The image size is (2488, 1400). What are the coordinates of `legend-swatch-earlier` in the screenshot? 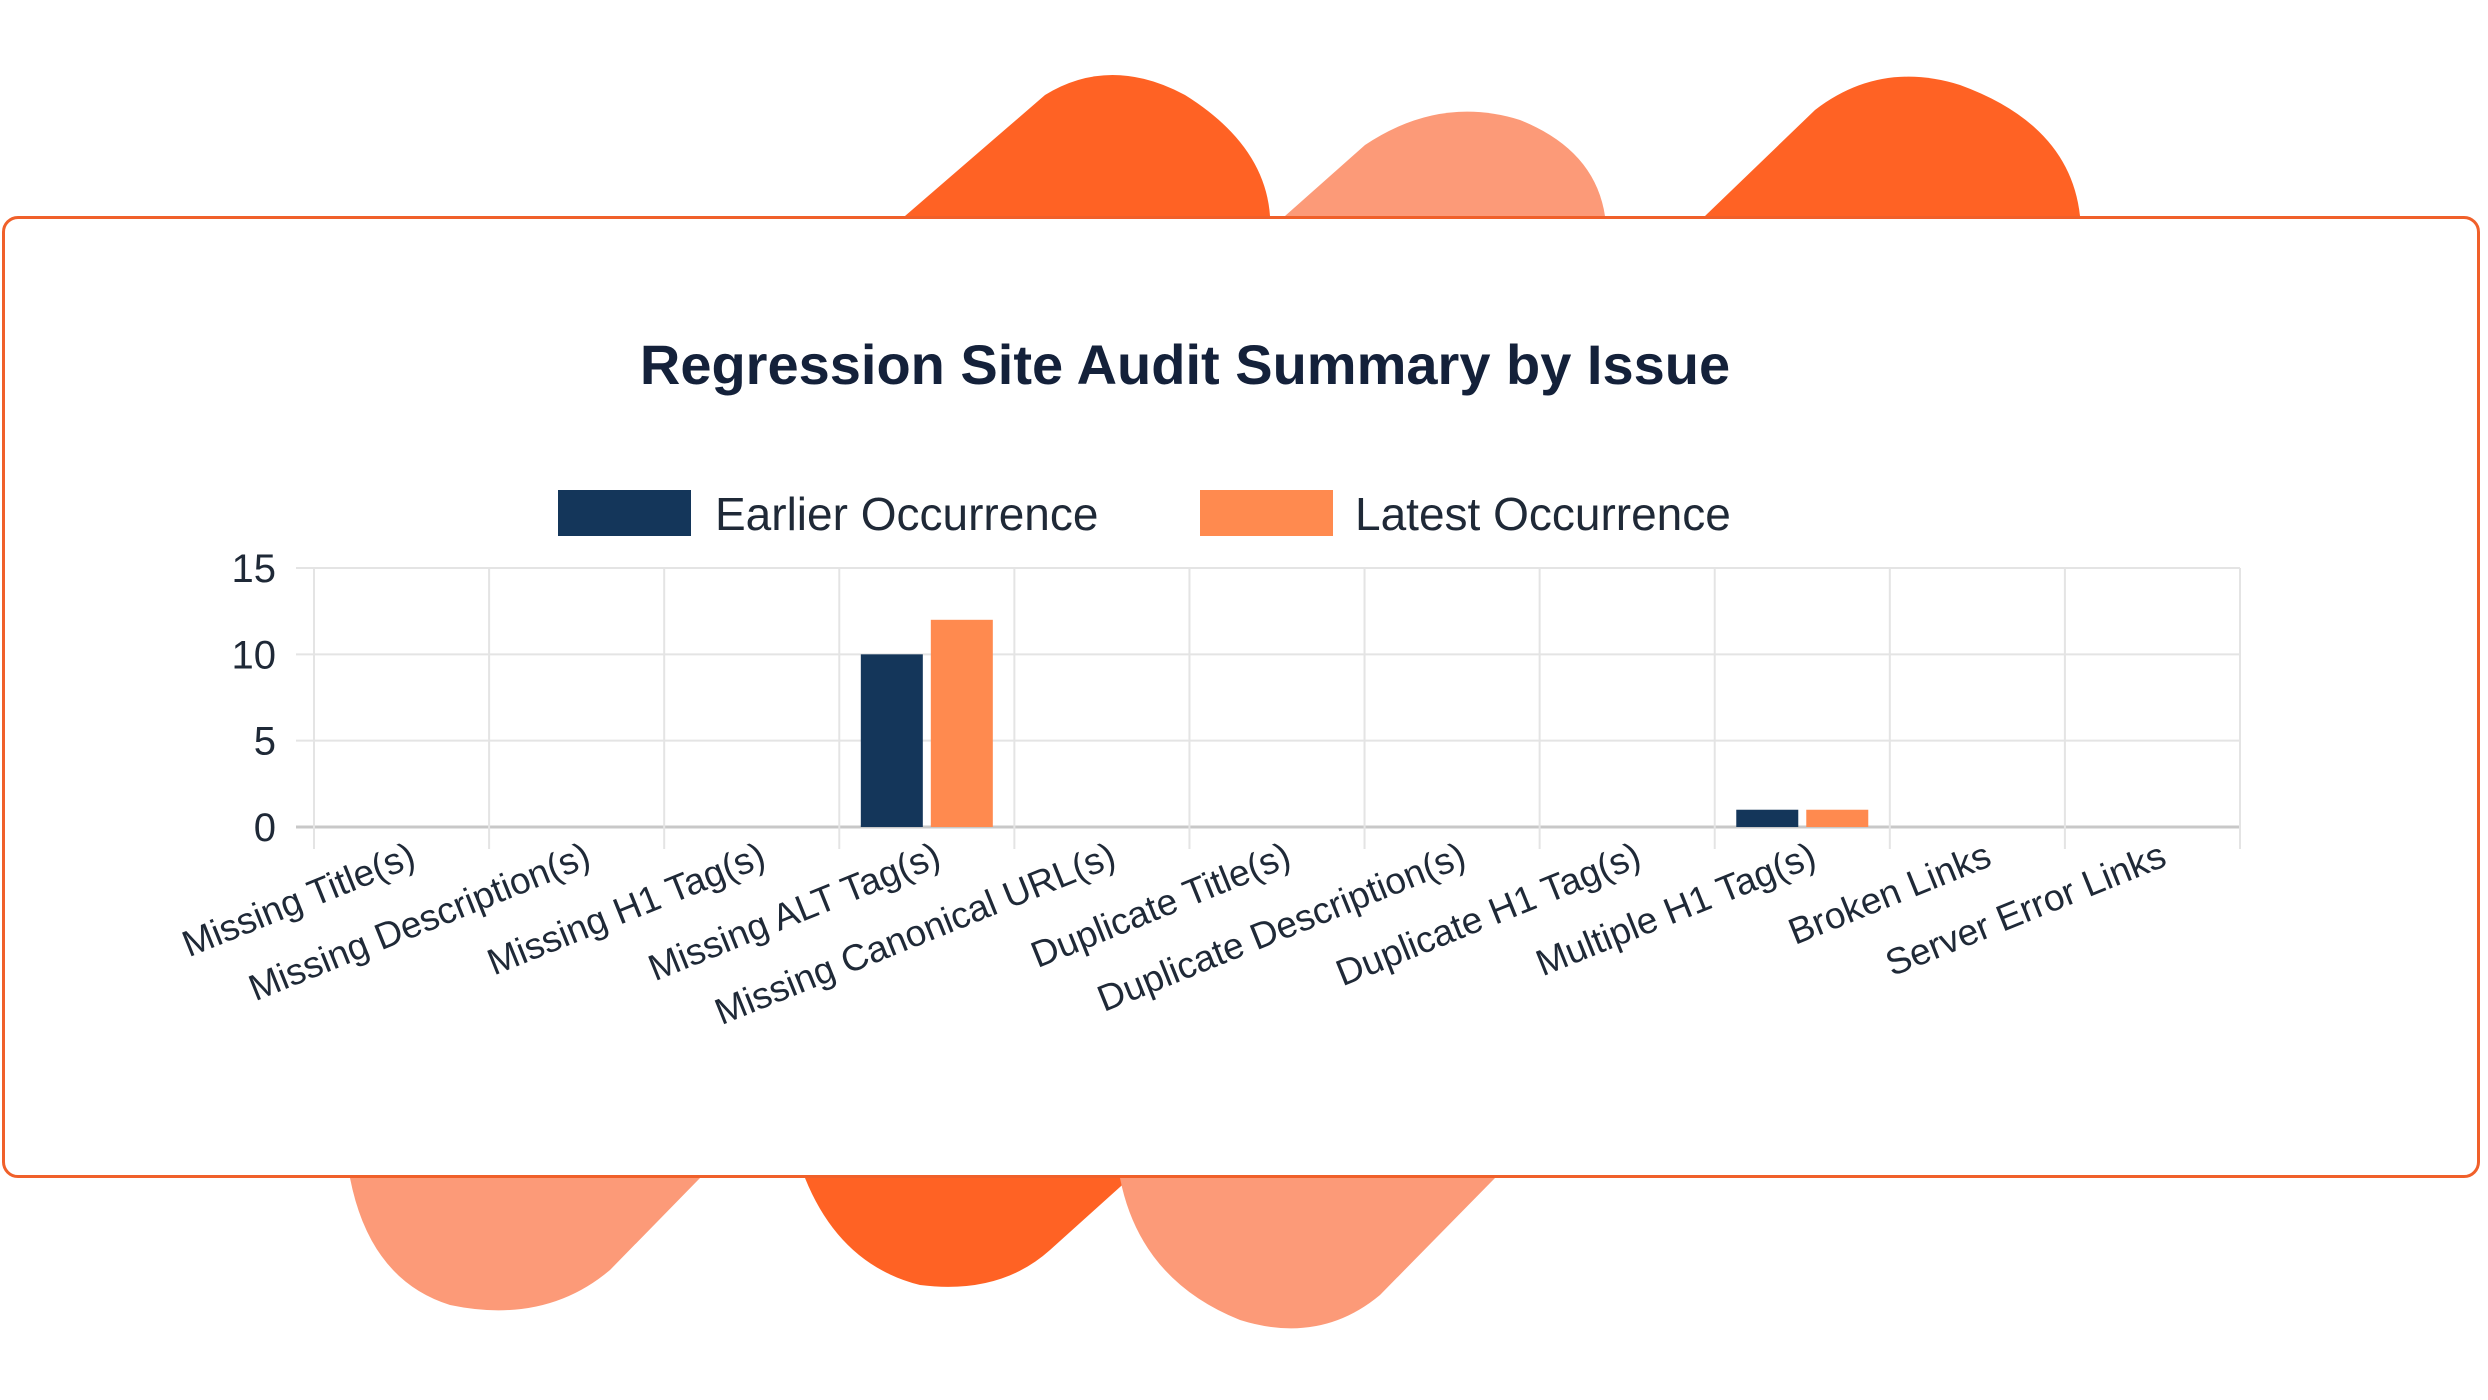 It's located at (624, 513).